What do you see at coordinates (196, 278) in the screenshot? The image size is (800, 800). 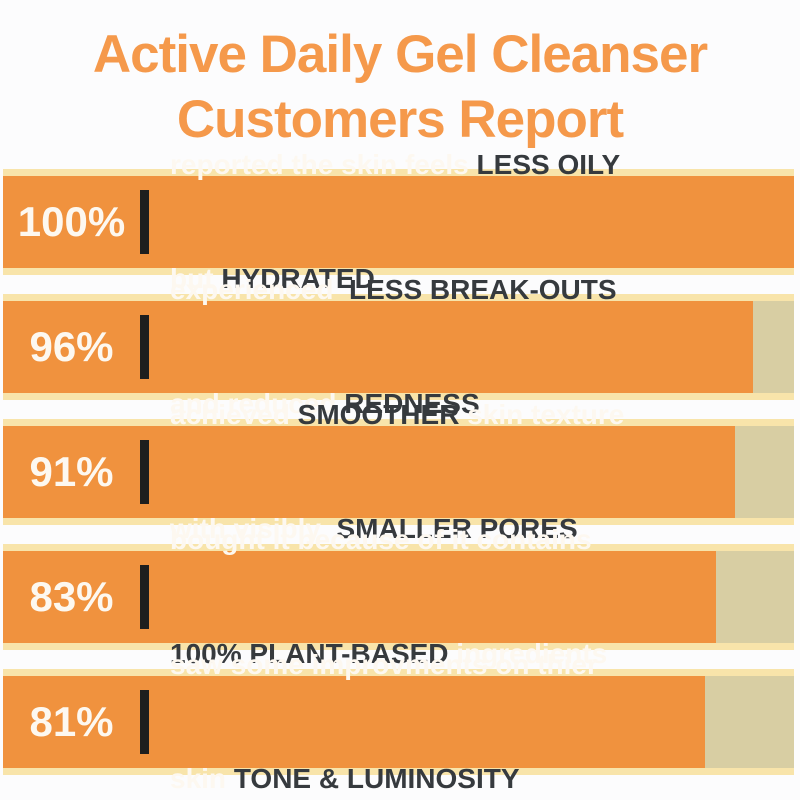 I see `text-segment: but` at bounding box center [196, 278].